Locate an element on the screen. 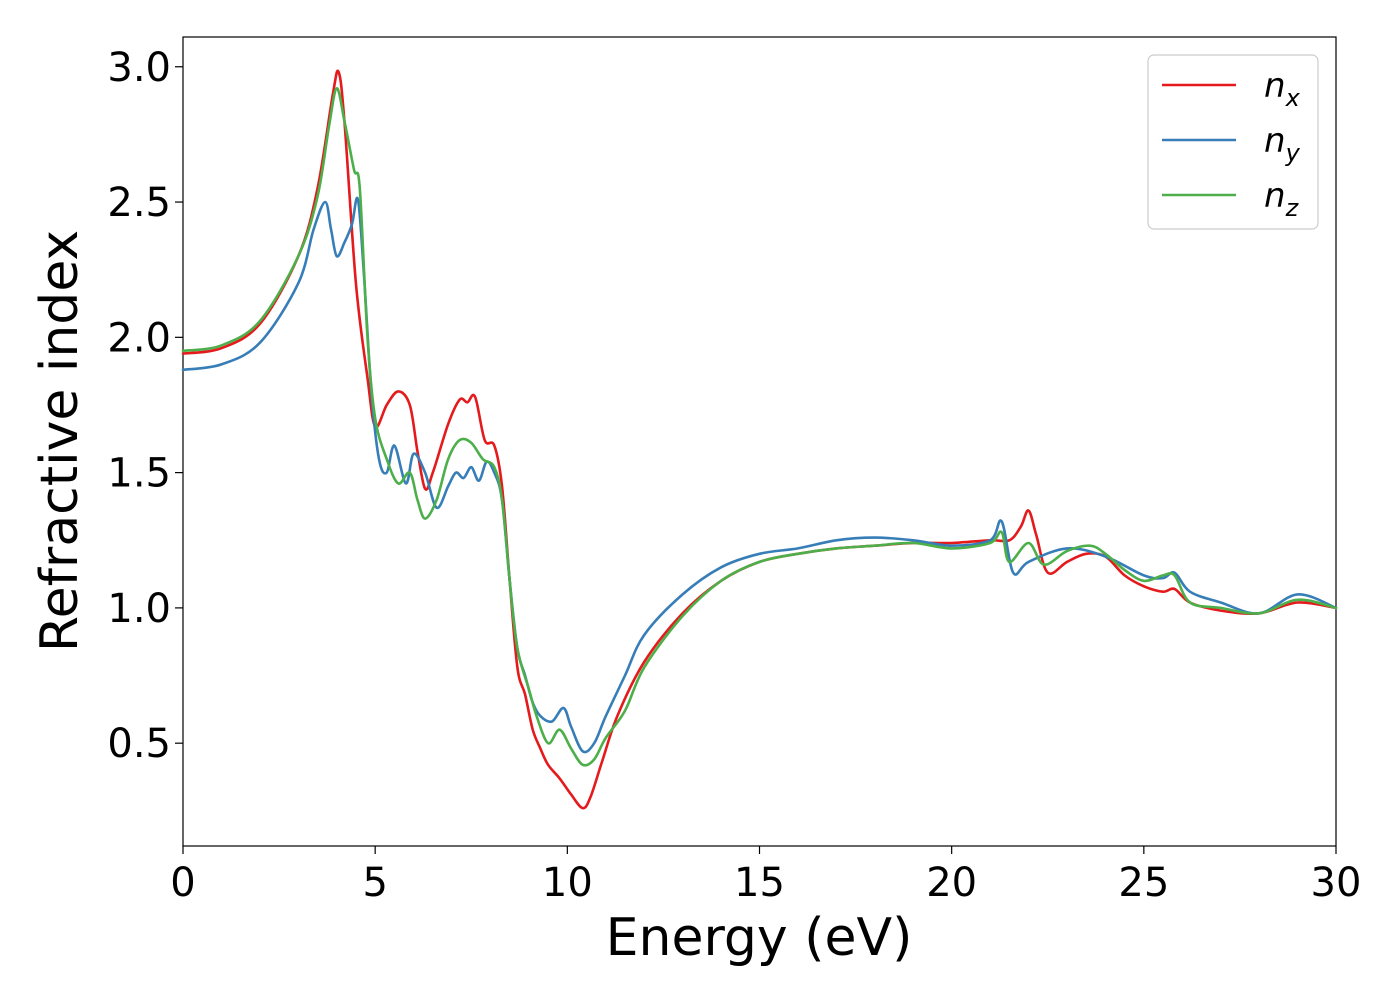 The width and height of the screenshot is (1400, 1000). legend-label-subscript: x is located at coordinates (1293, 98).